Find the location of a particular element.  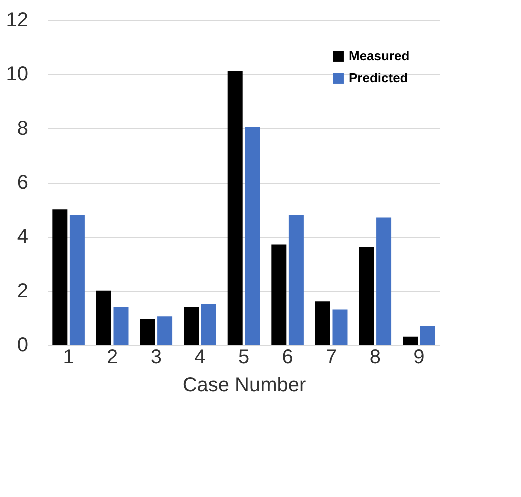

legend-label: Measured is located at coordinates (379, 56).